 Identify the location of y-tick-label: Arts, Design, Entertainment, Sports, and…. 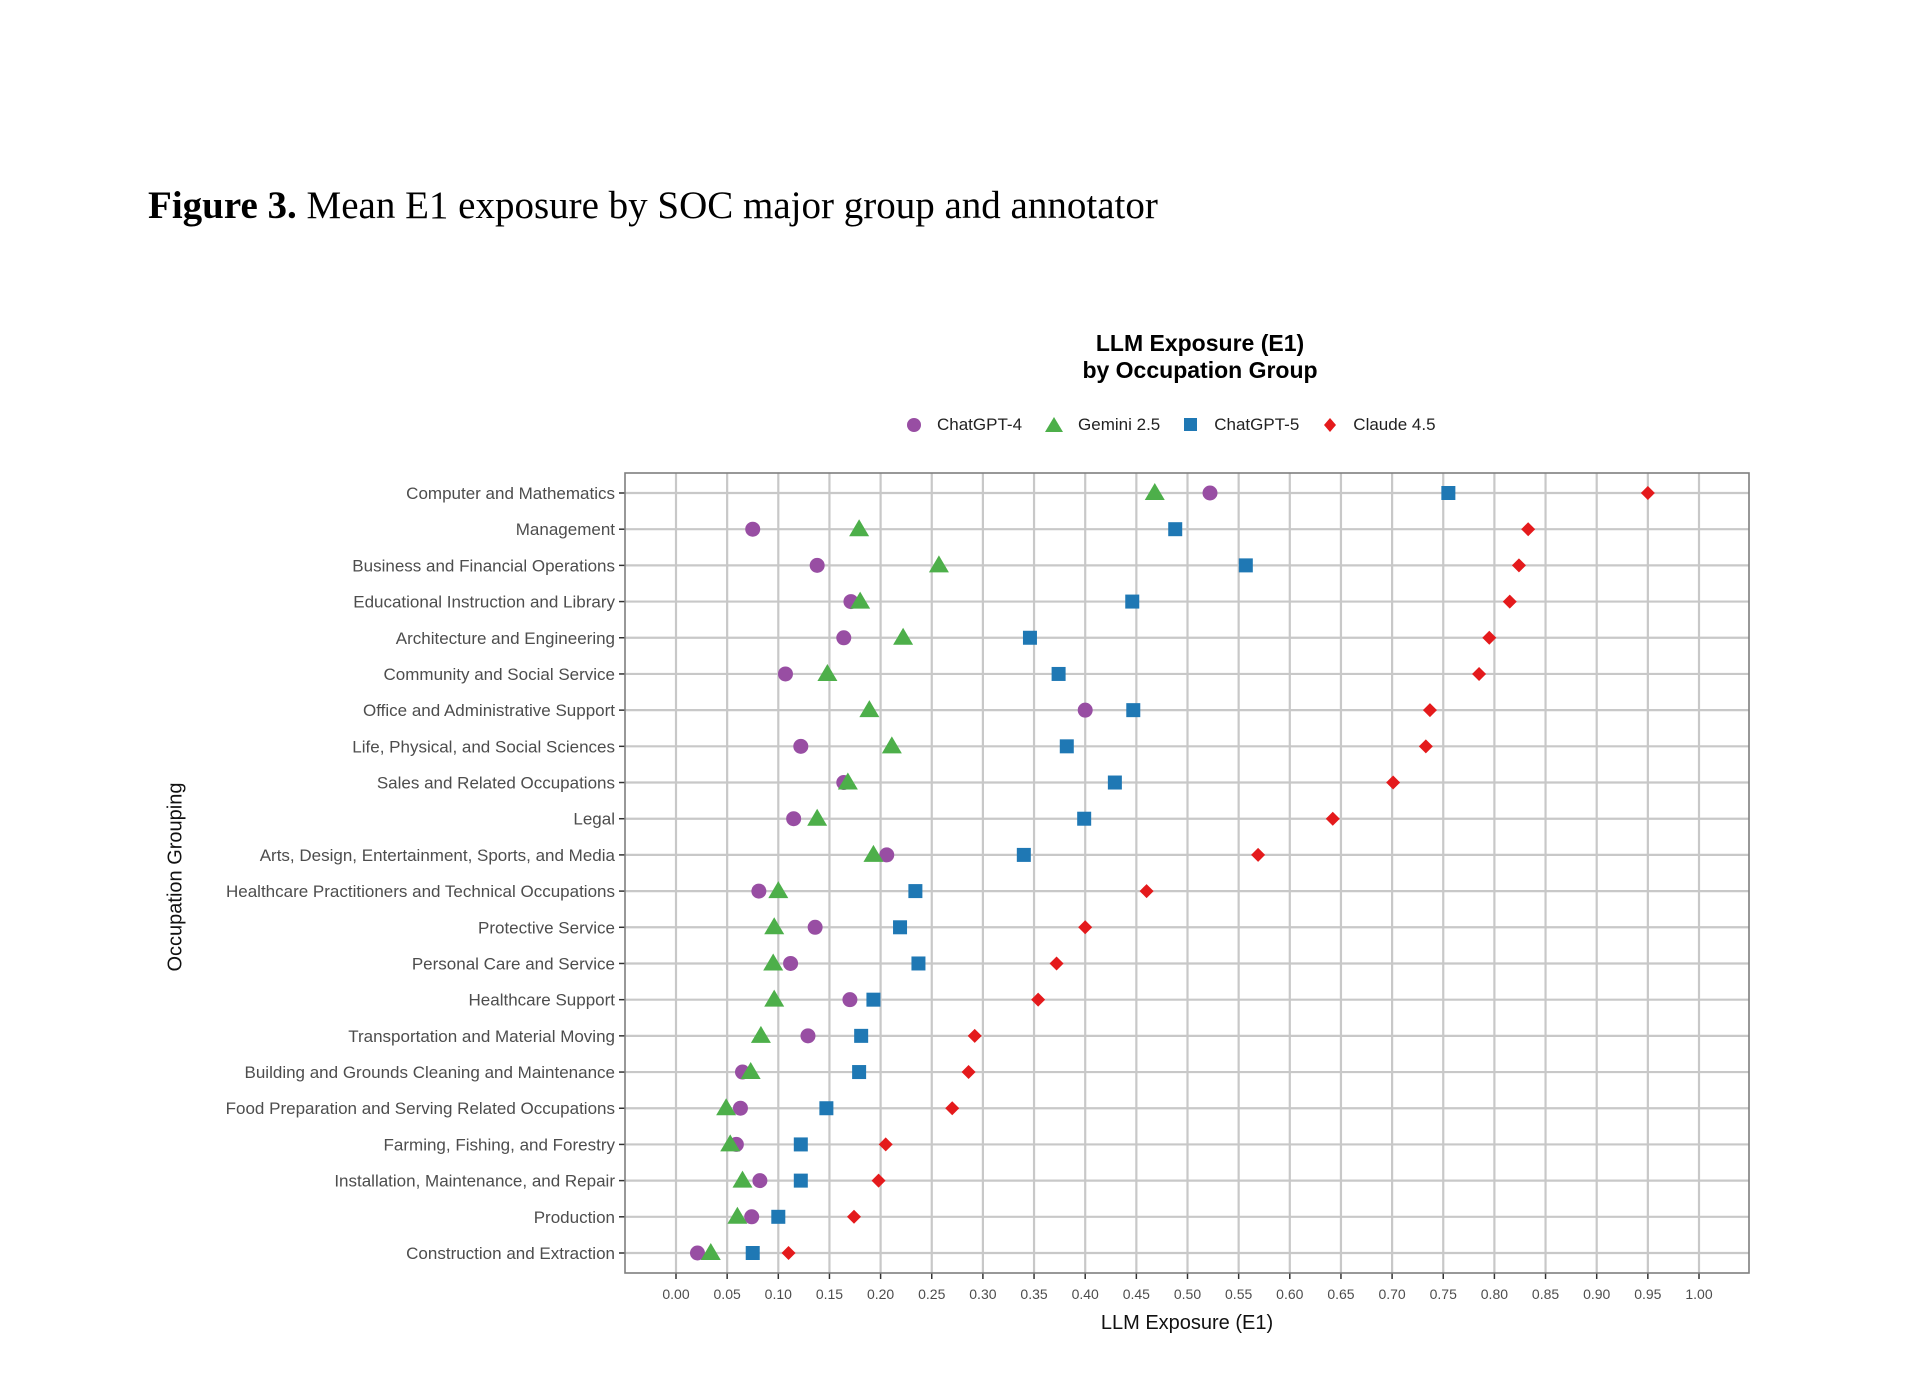
(438, 855).